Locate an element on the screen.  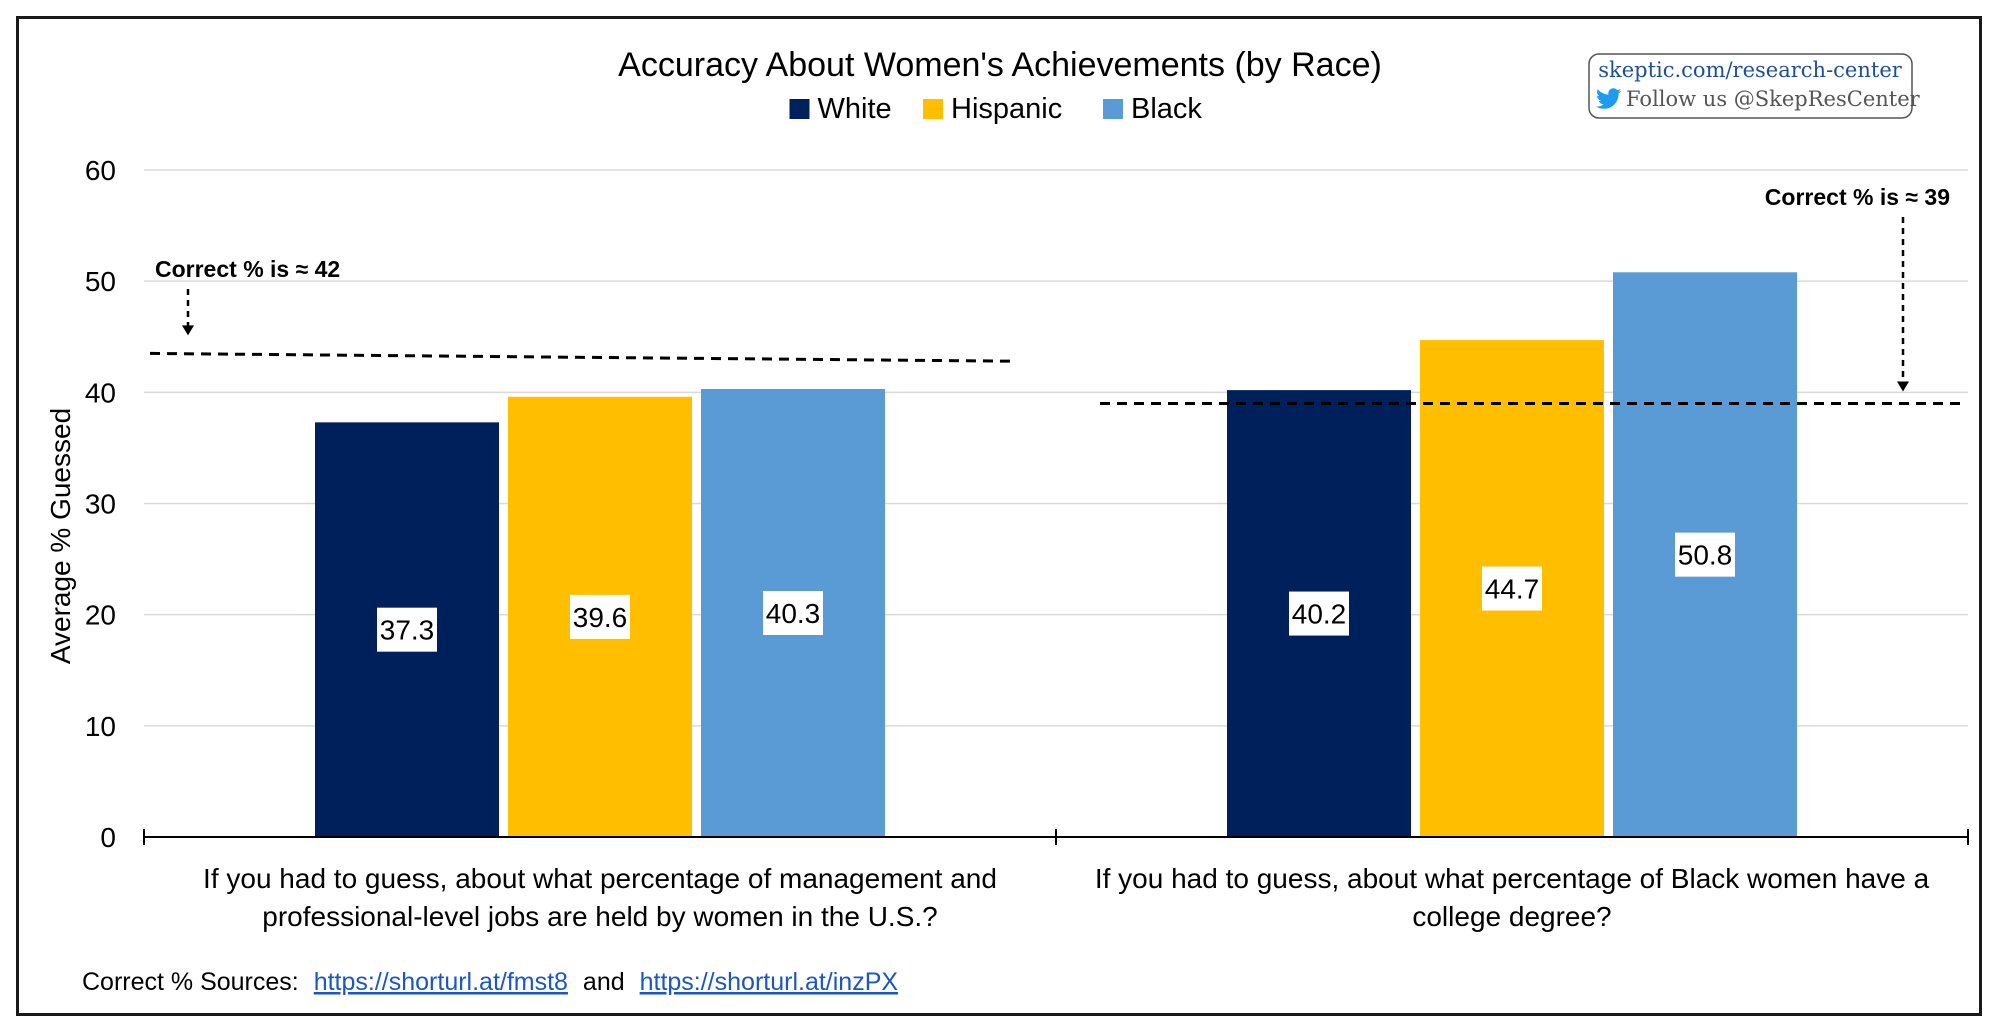
correct-label: Correct % is ≈ 39 is located at coordinates (1857, 197).